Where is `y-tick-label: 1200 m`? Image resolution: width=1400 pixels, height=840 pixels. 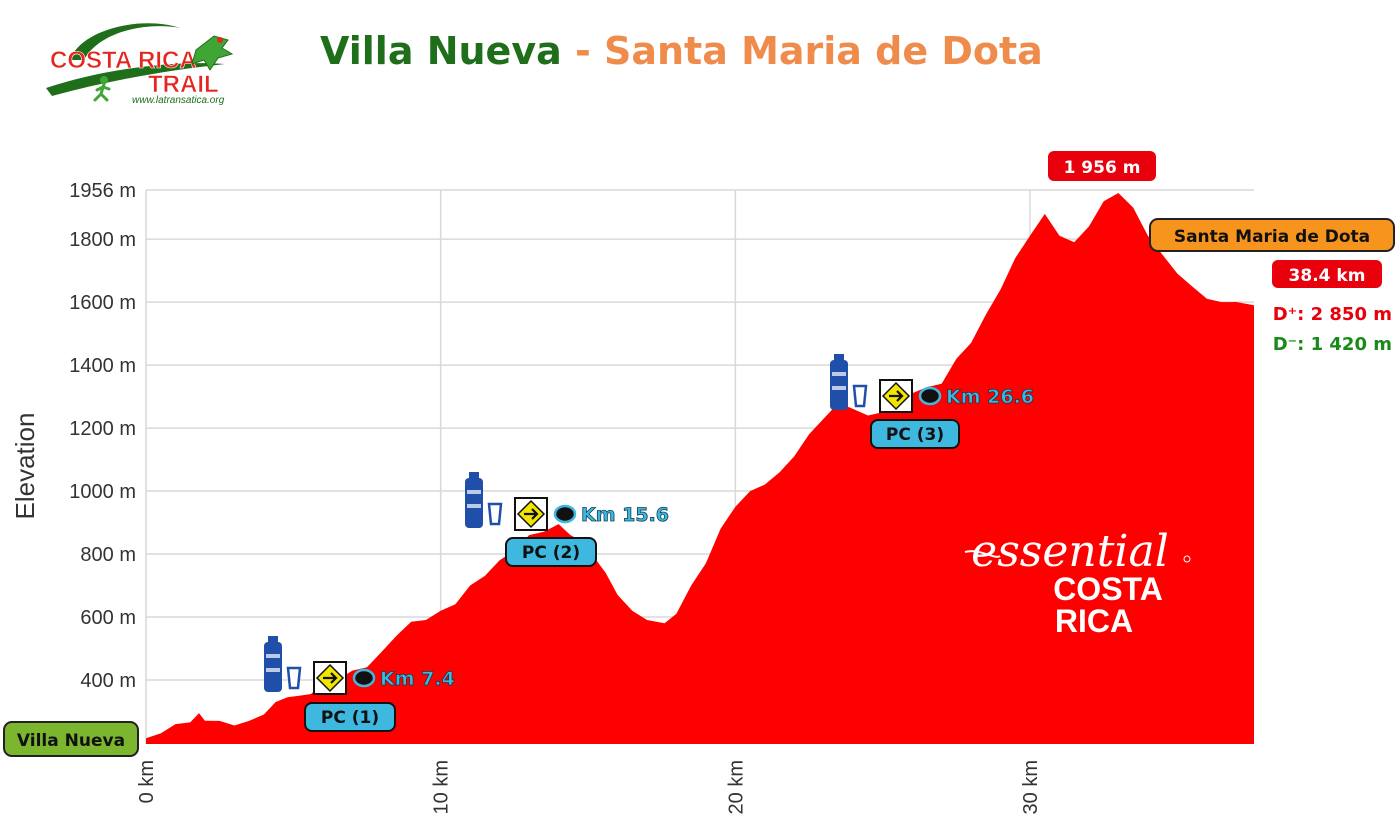 y-tick-label: 1200 m is located at coordinates (102, 429).